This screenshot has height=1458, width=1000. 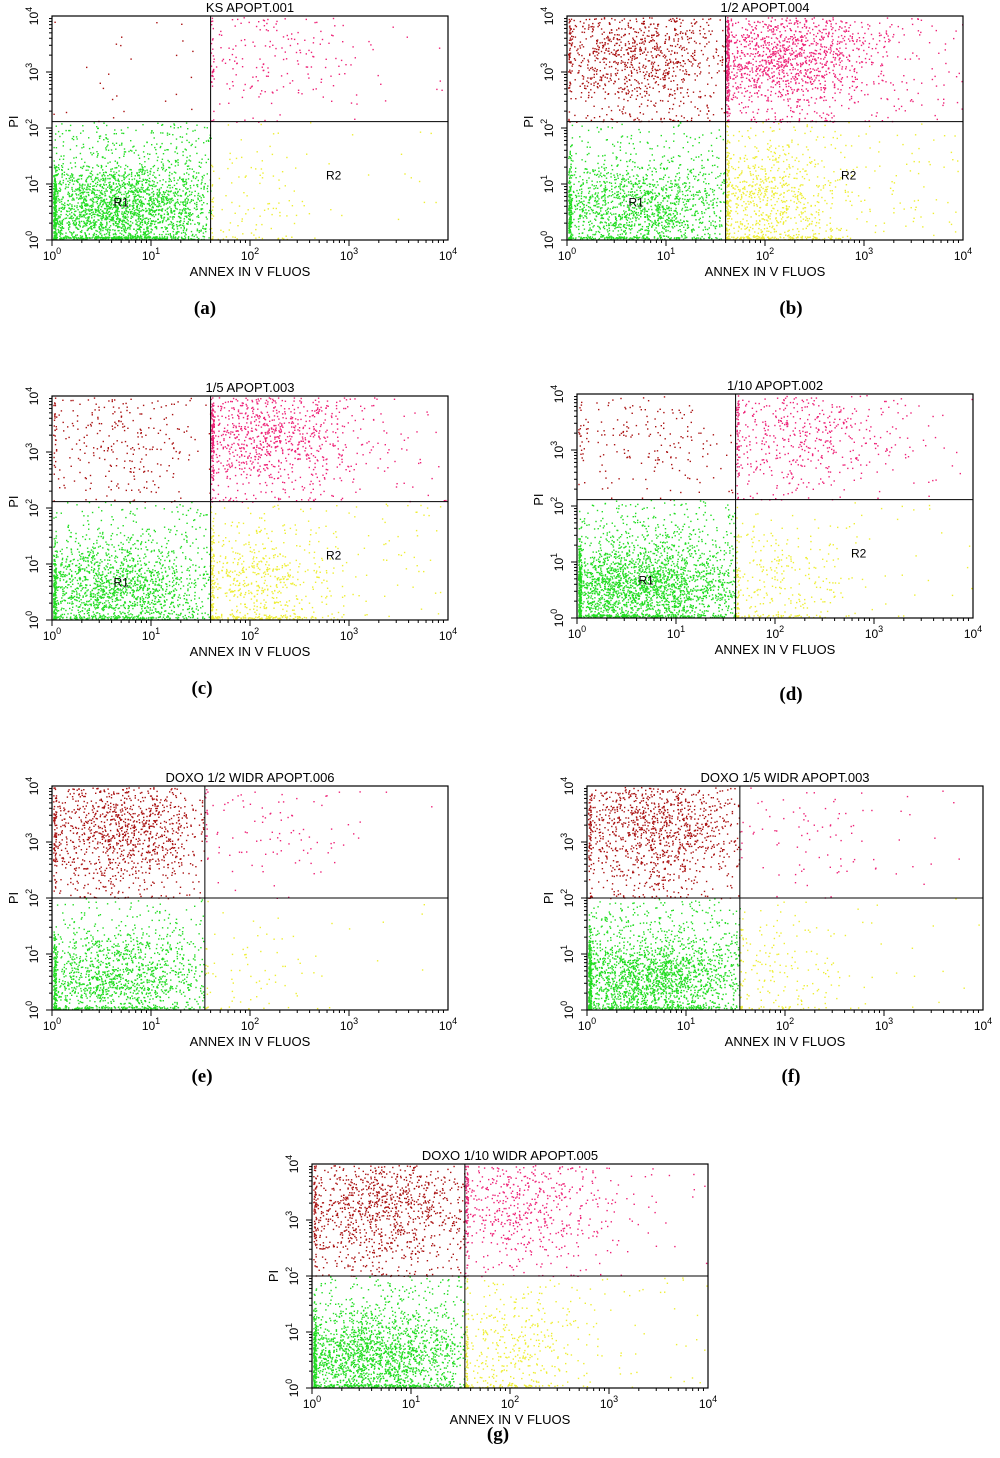 I want to click on y-axis-label: PI, so click(x=13, y=121).